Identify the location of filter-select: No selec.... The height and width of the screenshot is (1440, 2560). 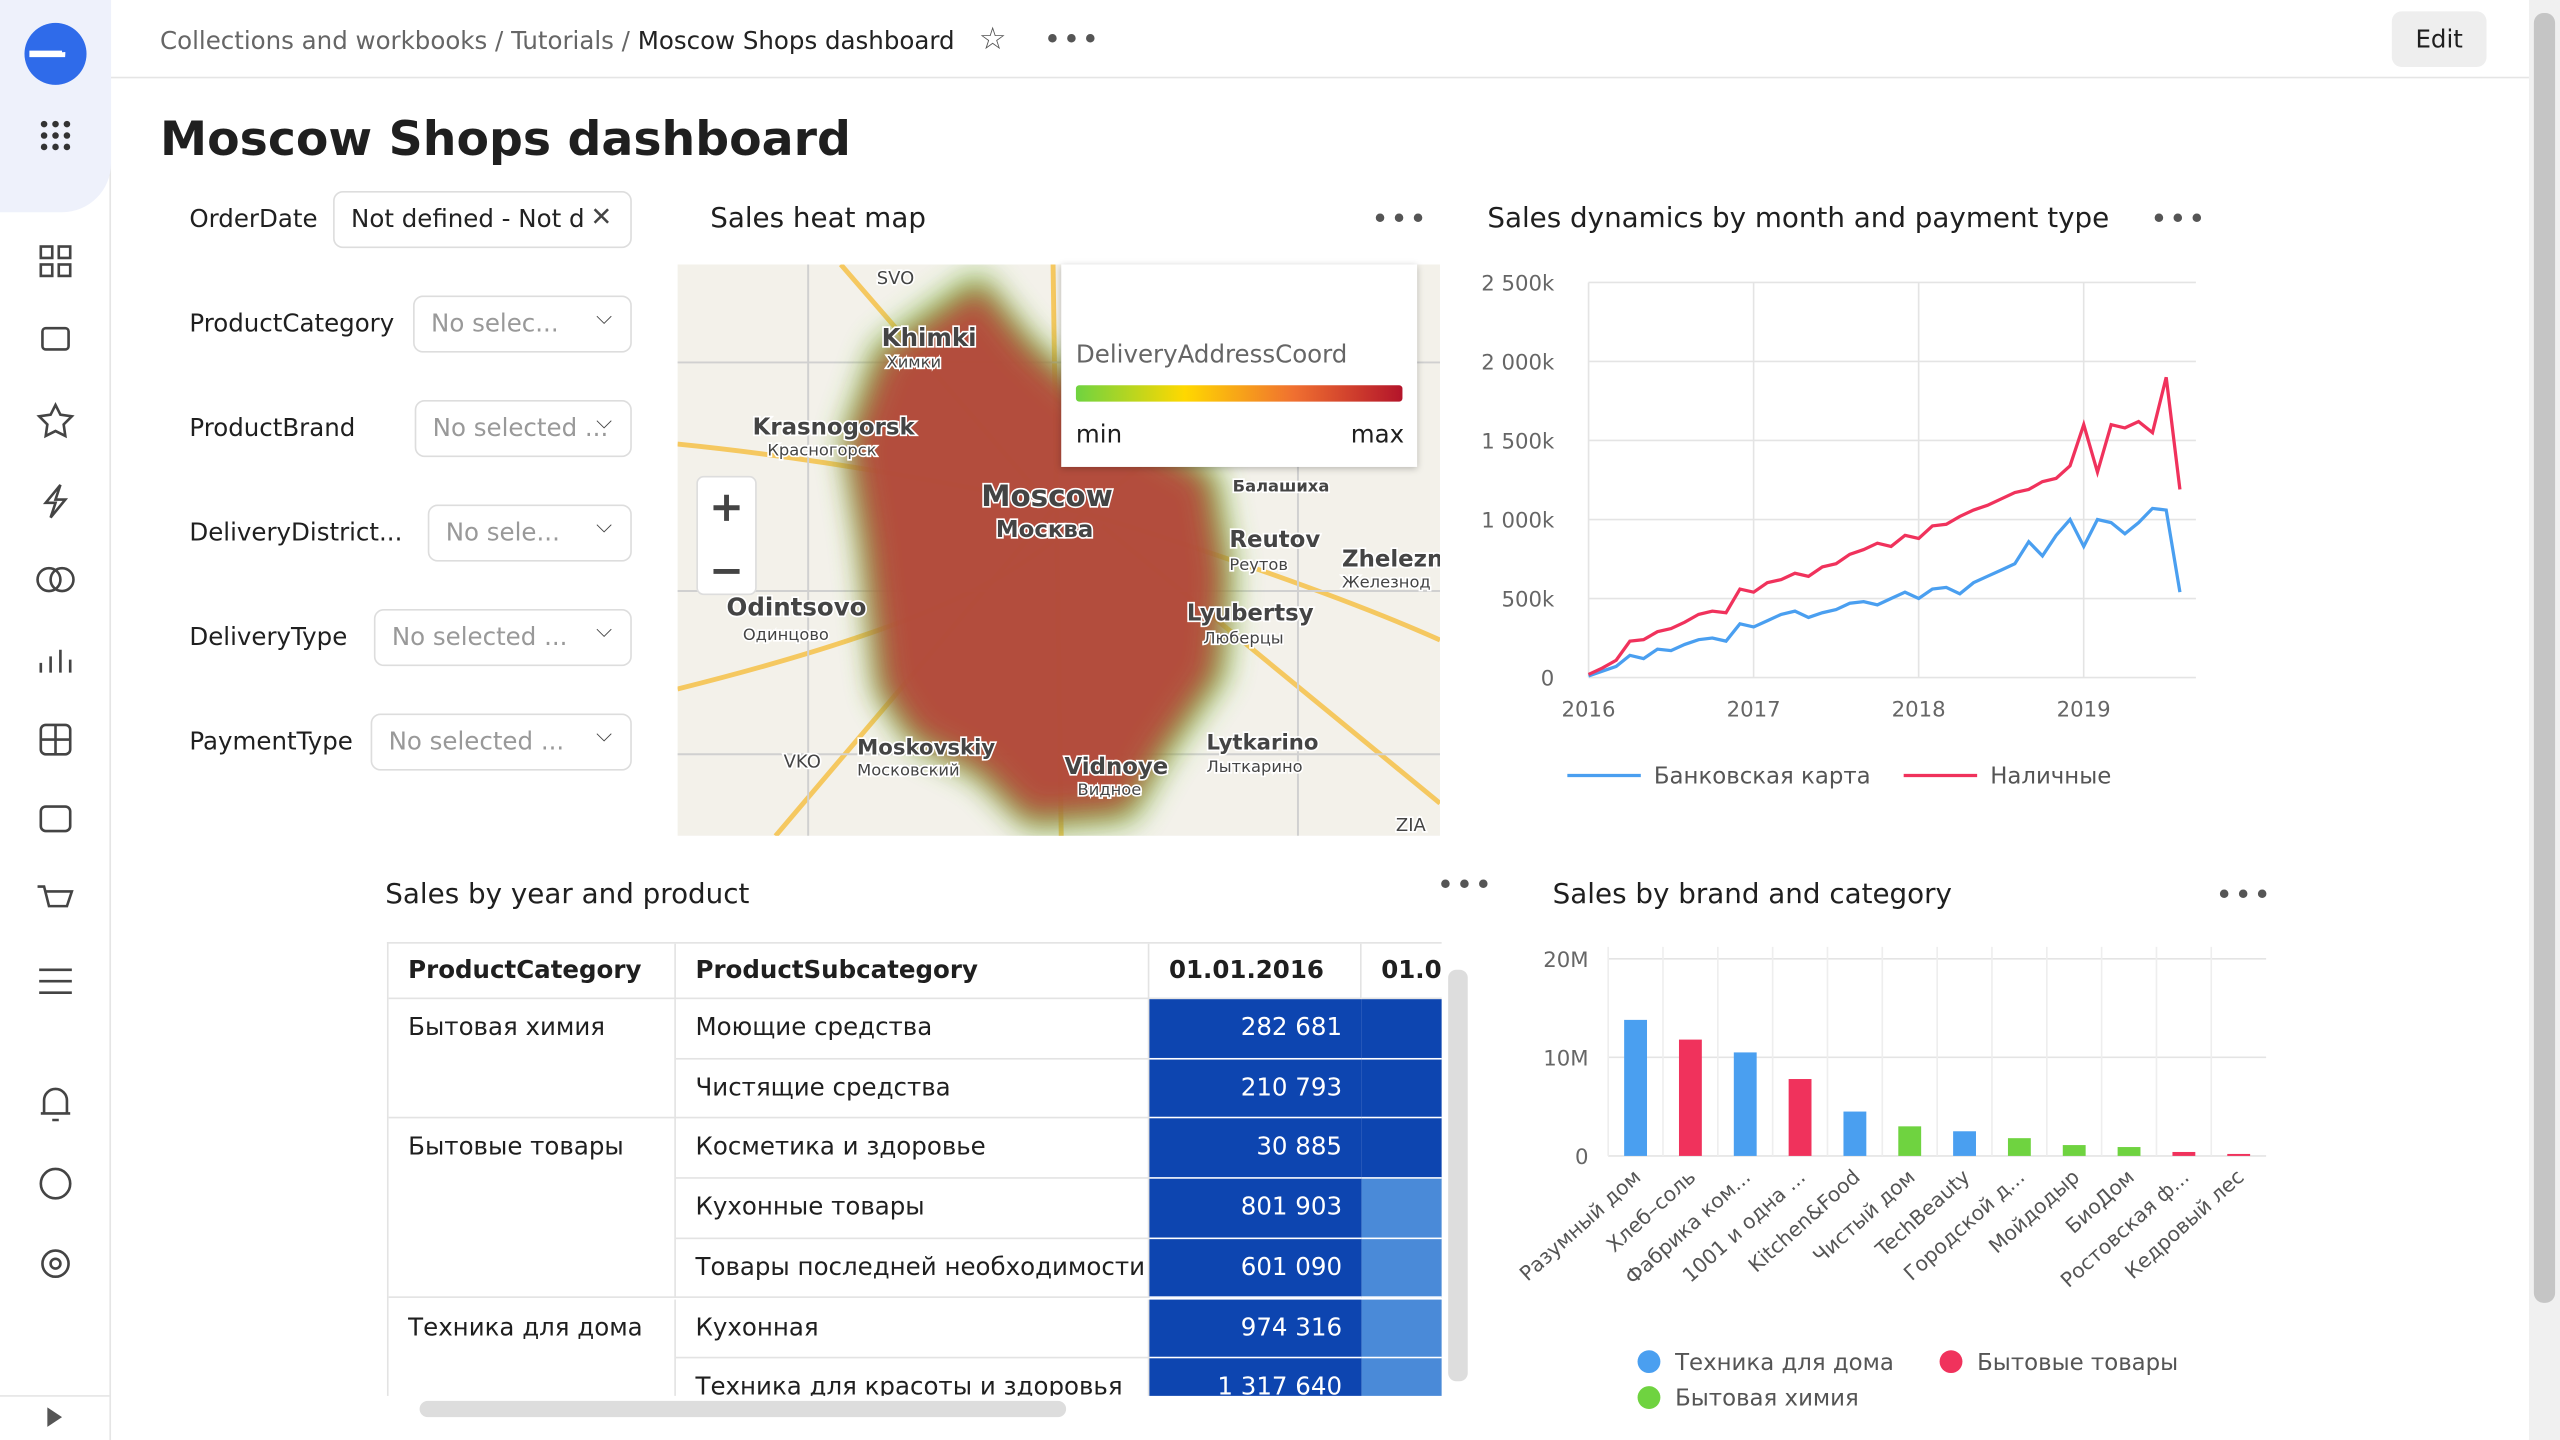
(522, 324).